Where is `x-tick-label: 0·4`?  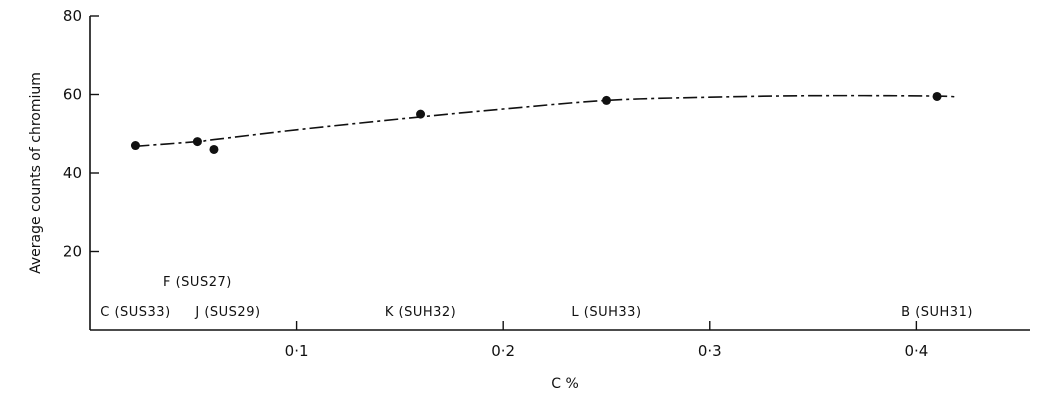 x-tick-label: 0·4 is located at coordinates (916, 351).